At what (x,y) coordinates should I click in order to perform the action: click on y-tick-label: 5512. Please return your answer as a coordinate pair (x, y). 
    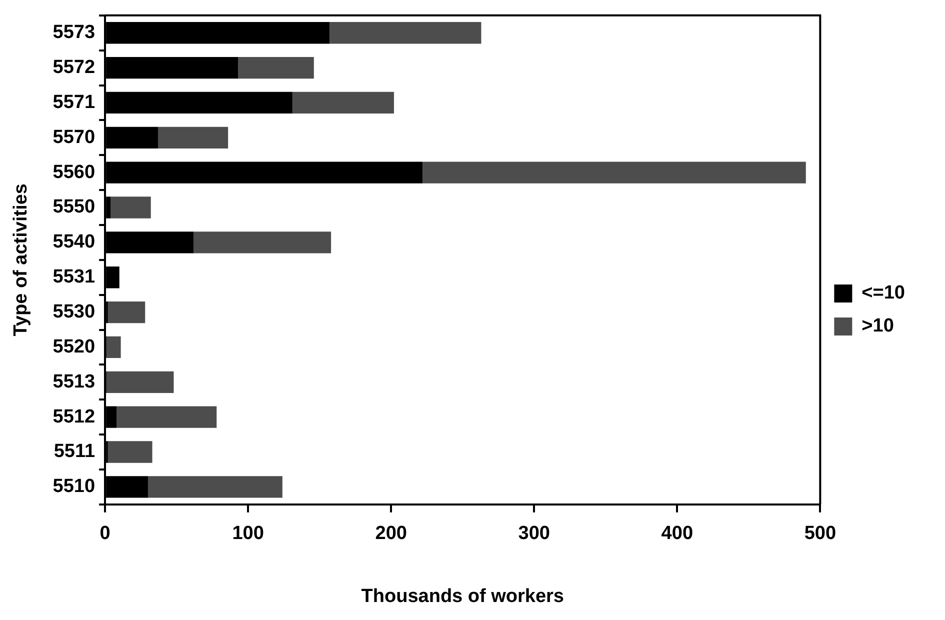
    Looking at the image, I should click on (74, 417).